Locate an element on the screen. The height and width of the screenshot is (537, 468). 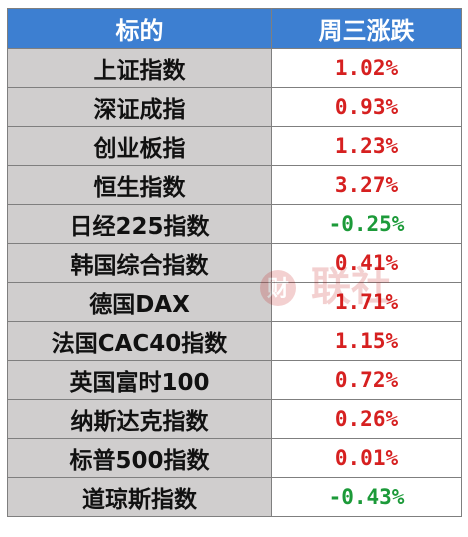
index-change: 1.71% is located at coordinates (366, 302).